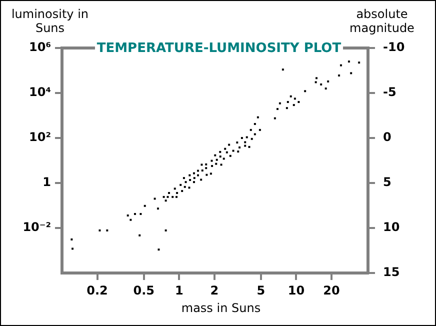  What do you see at coordinates (214, 290) in the screenshot?
I see `x-tick-label: 2` at bounding box center [214, 290].